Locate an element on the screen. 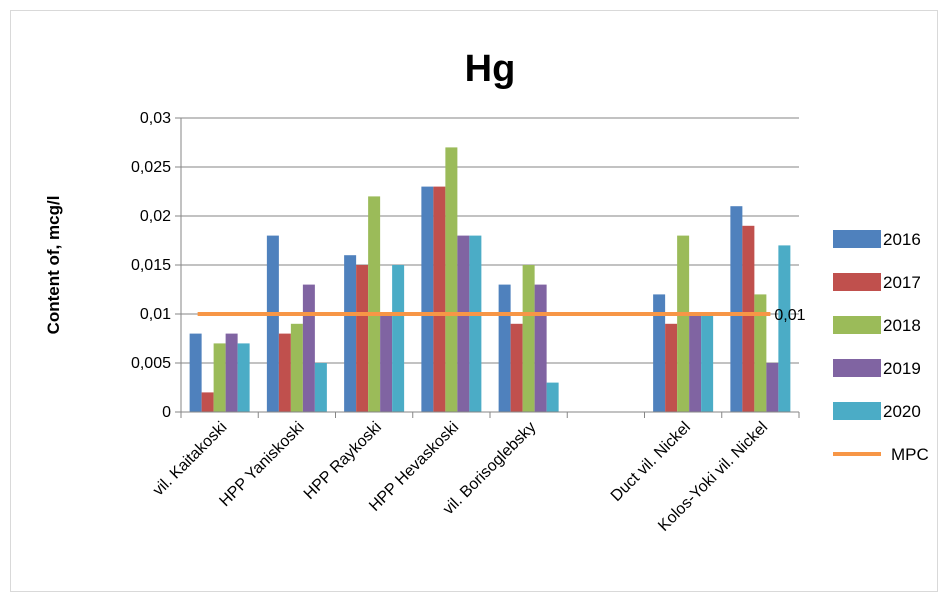 This screenshot has height=594, width=944. chart-title: Hg is located at coordinates (490, 69).